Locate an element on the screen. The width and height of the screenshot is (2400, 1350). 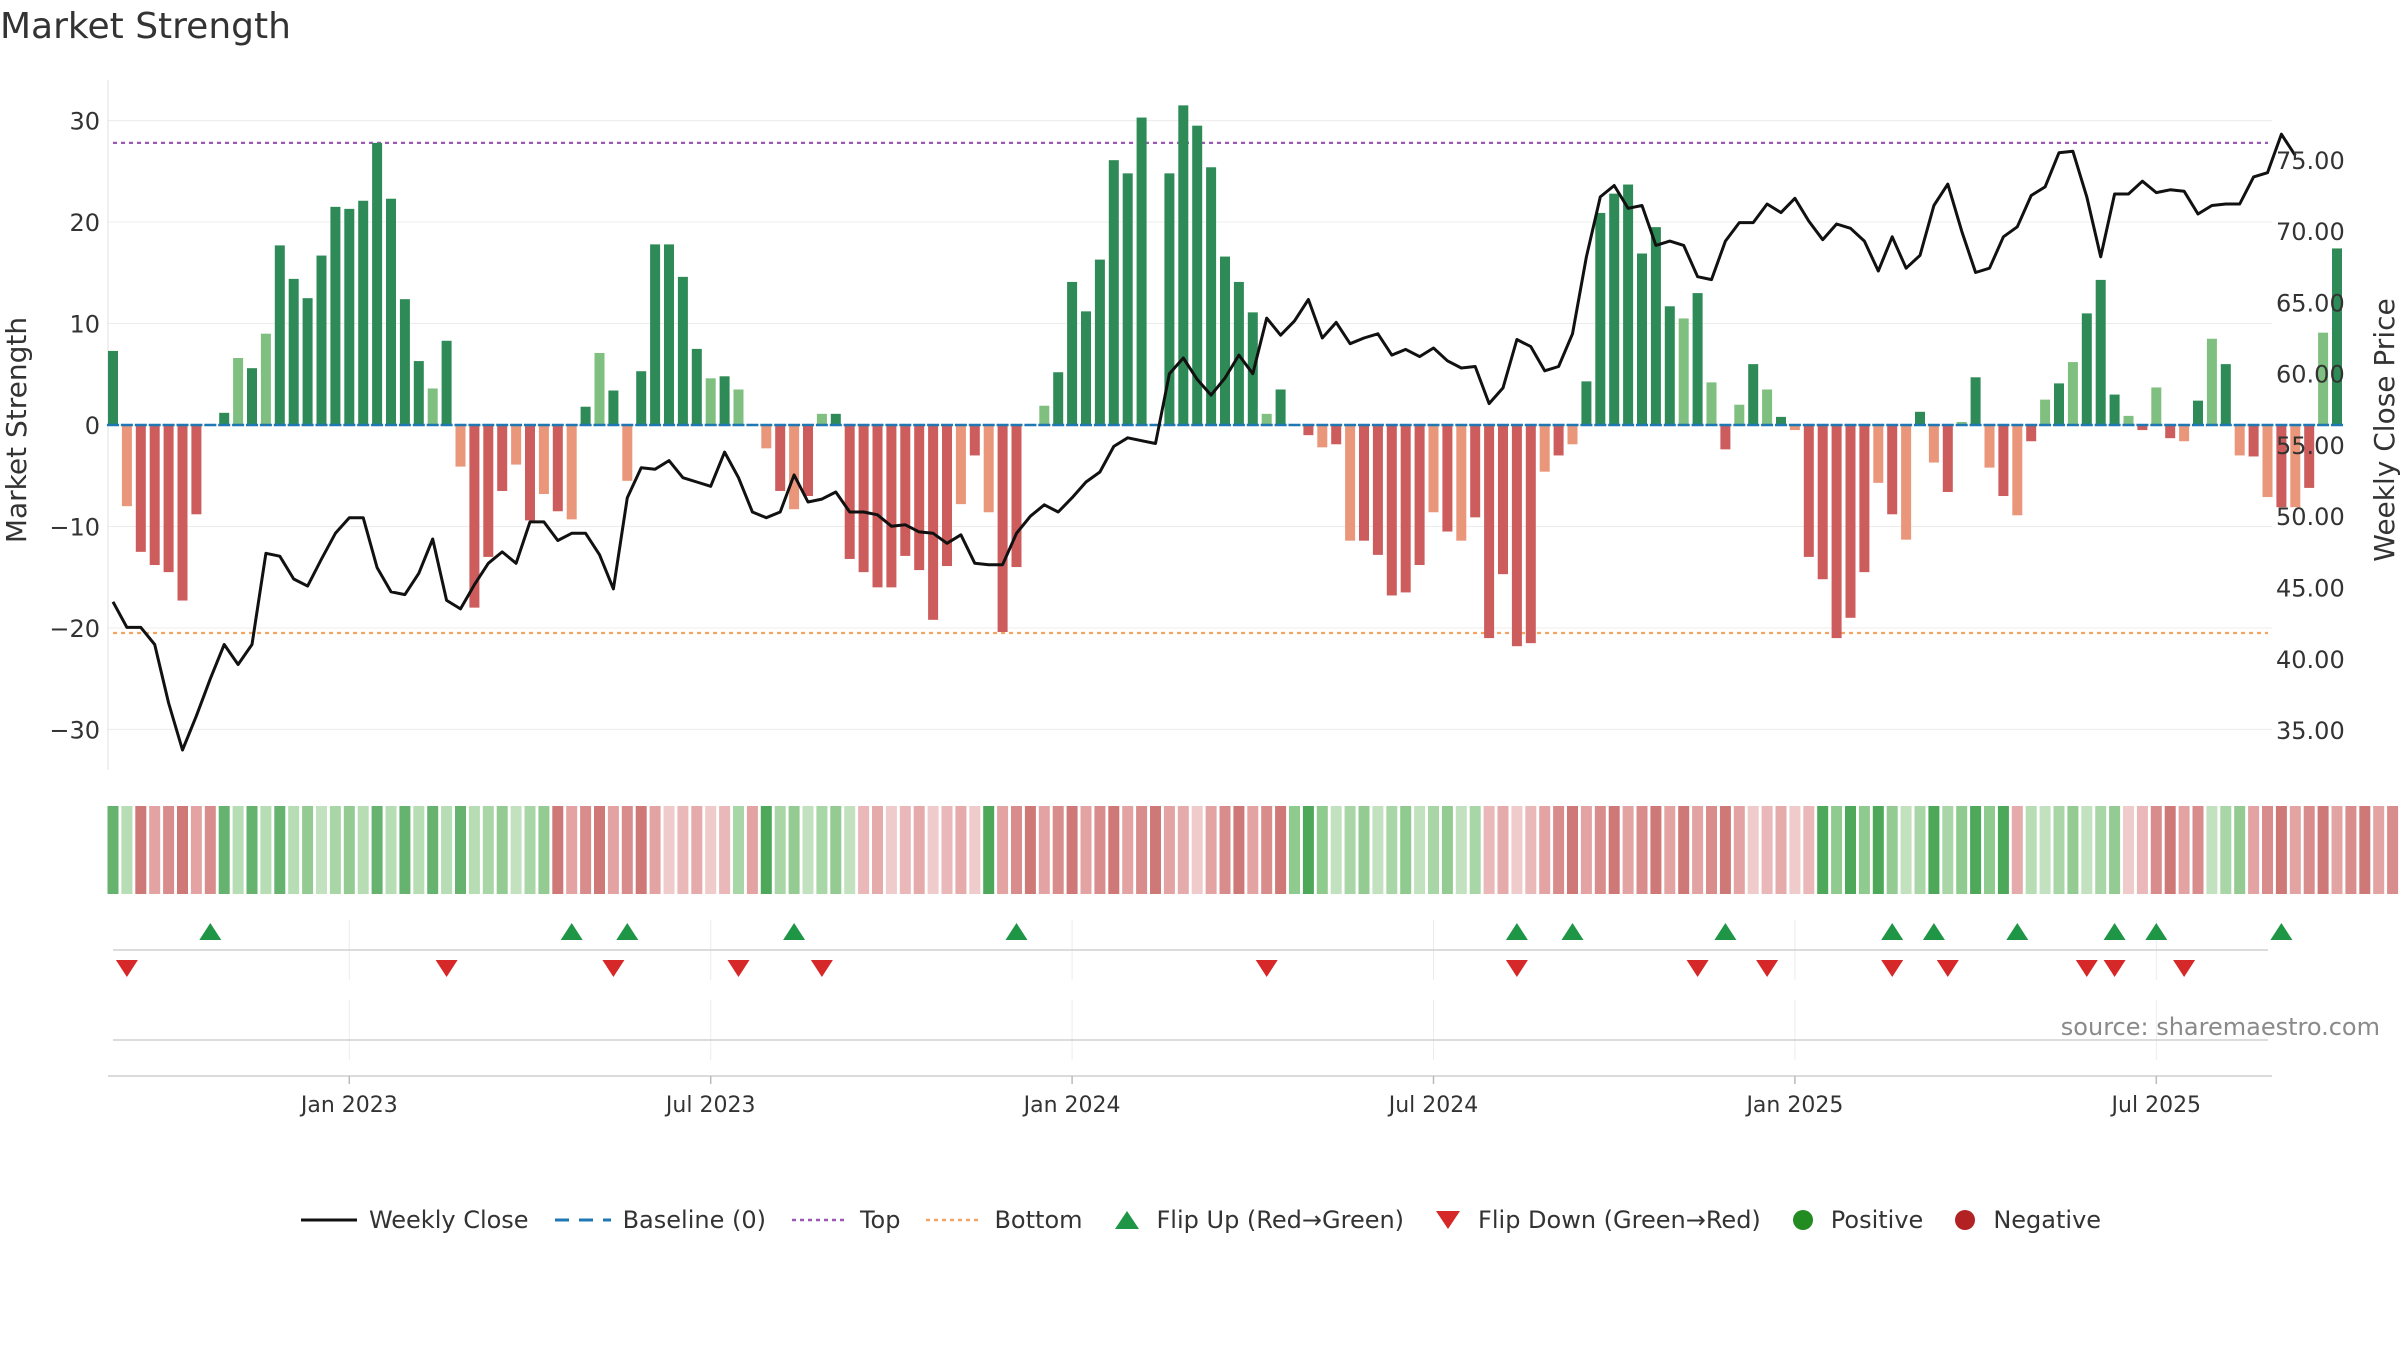
legend-item-flip-up: Flip Up (Red→Green) is located at coordinates (1255, 1220).